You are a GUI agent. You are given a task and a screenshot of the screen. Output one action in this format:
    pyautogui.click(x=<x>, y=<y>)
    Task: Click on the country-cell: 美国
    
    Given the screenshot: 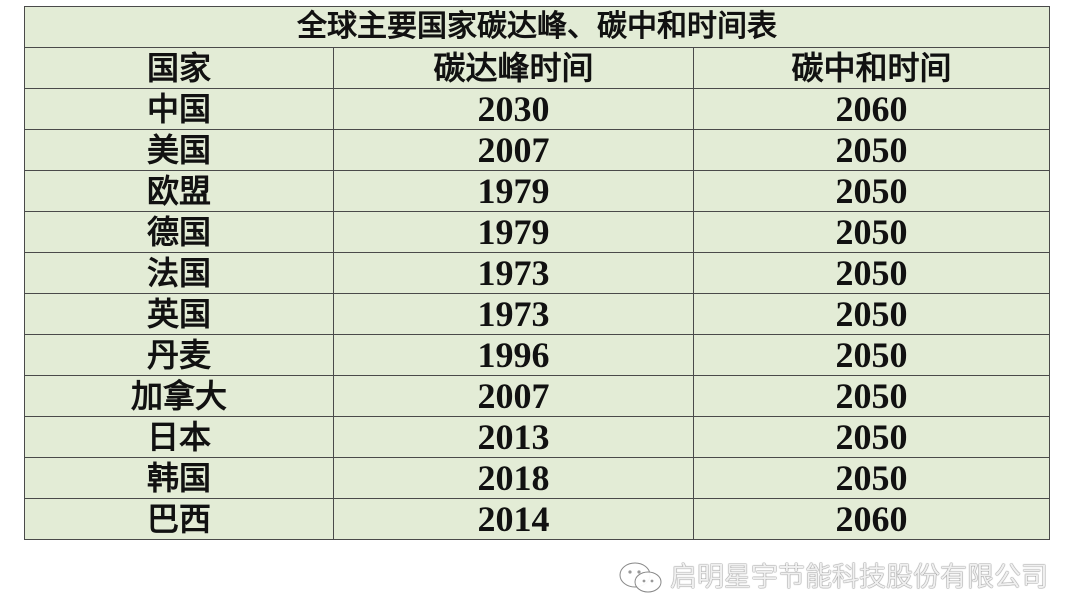 What is the action you would take?
    pyautogui.click(x=179, y=150)
    